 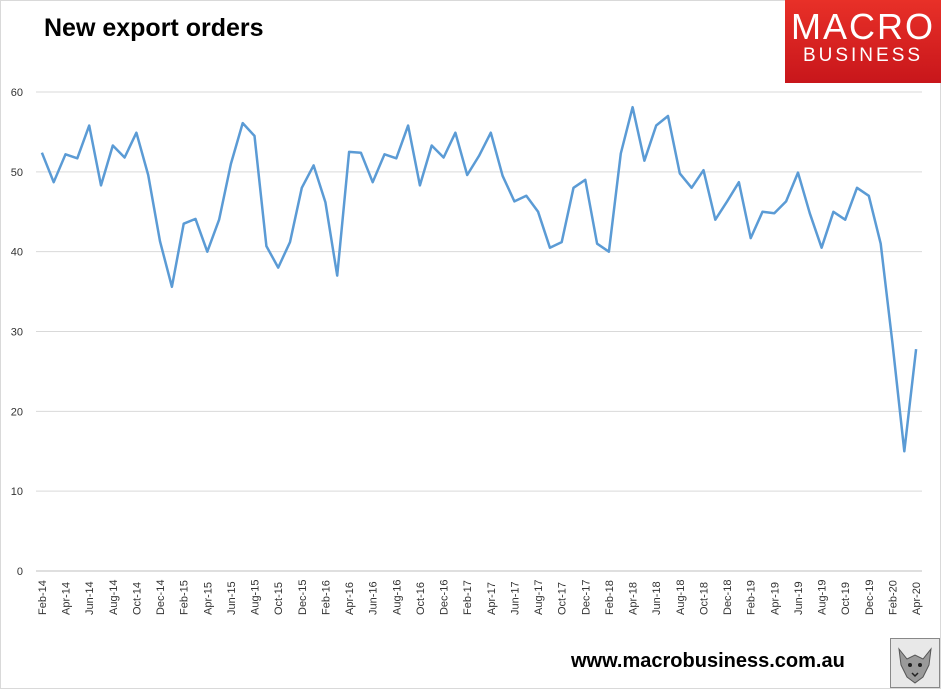 What do you see at coordinates (43, 597) in the screenshot?
I see `x-tick-label: Feb-14` at bounding box center [43, 597].